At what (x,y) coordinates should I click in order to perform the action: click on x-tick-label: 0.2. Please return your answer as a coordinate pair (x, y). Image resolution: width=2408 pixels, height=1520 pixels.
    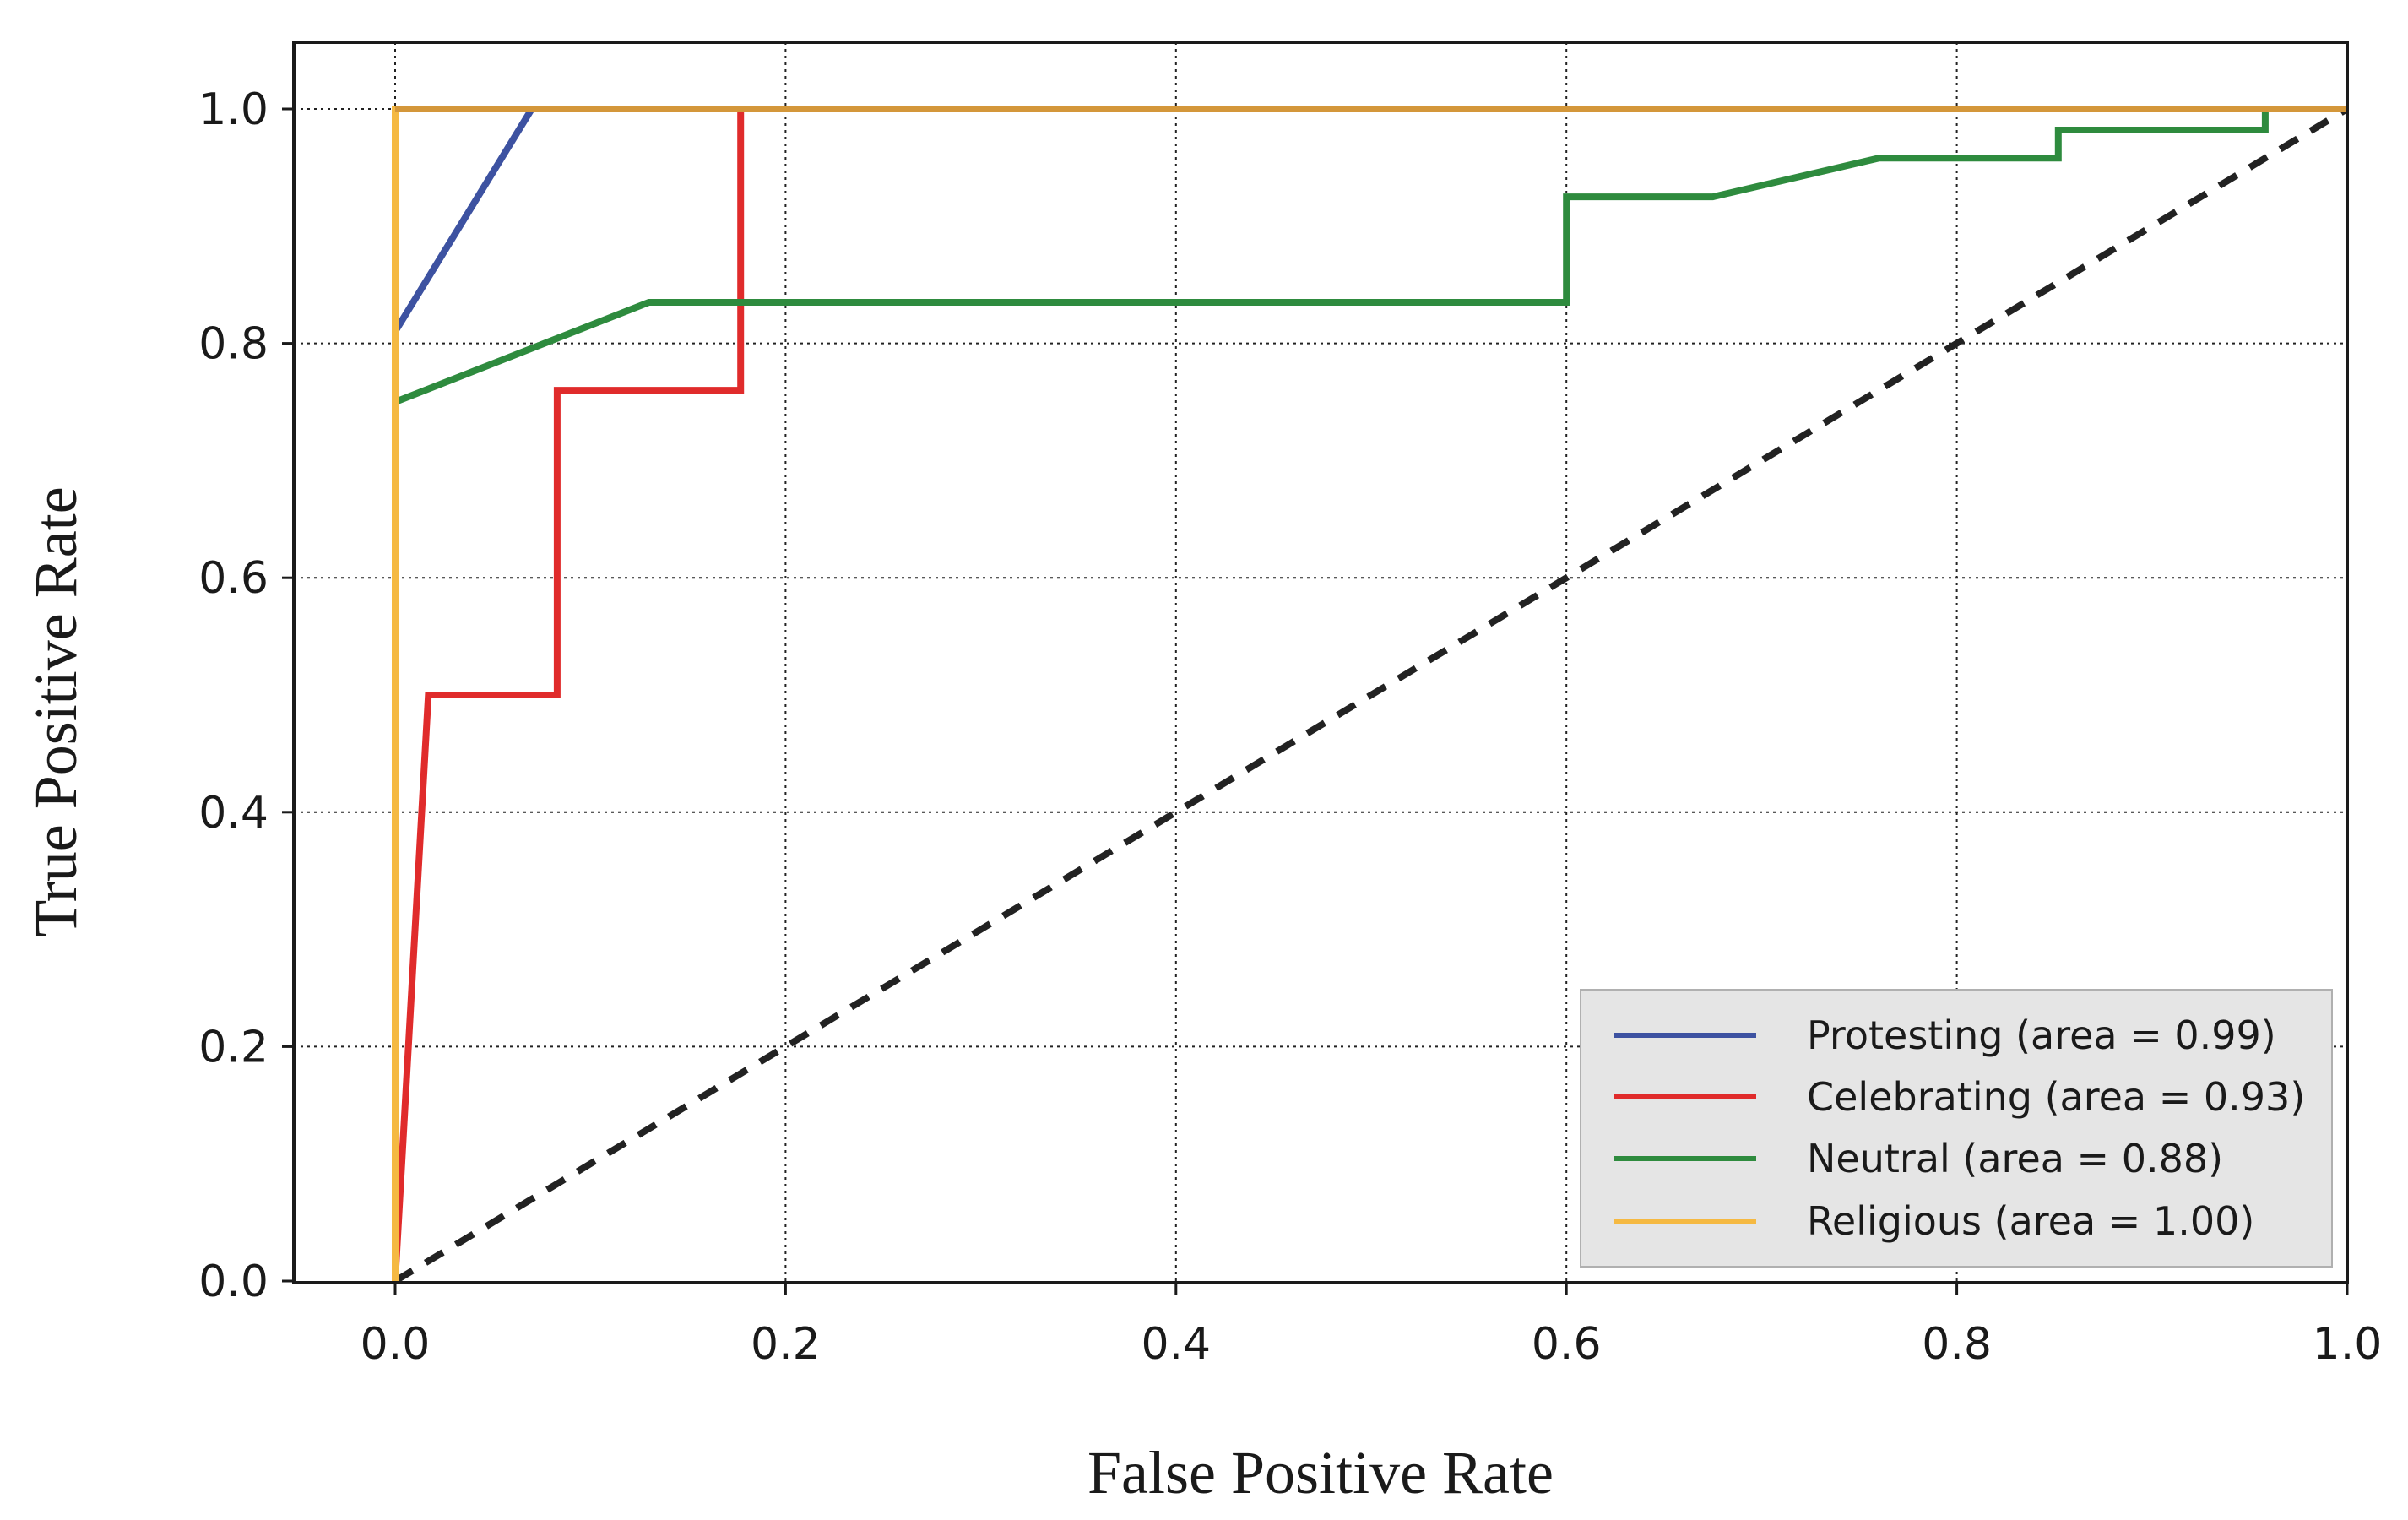
    Looking at the image, I should click on (786, 1344).